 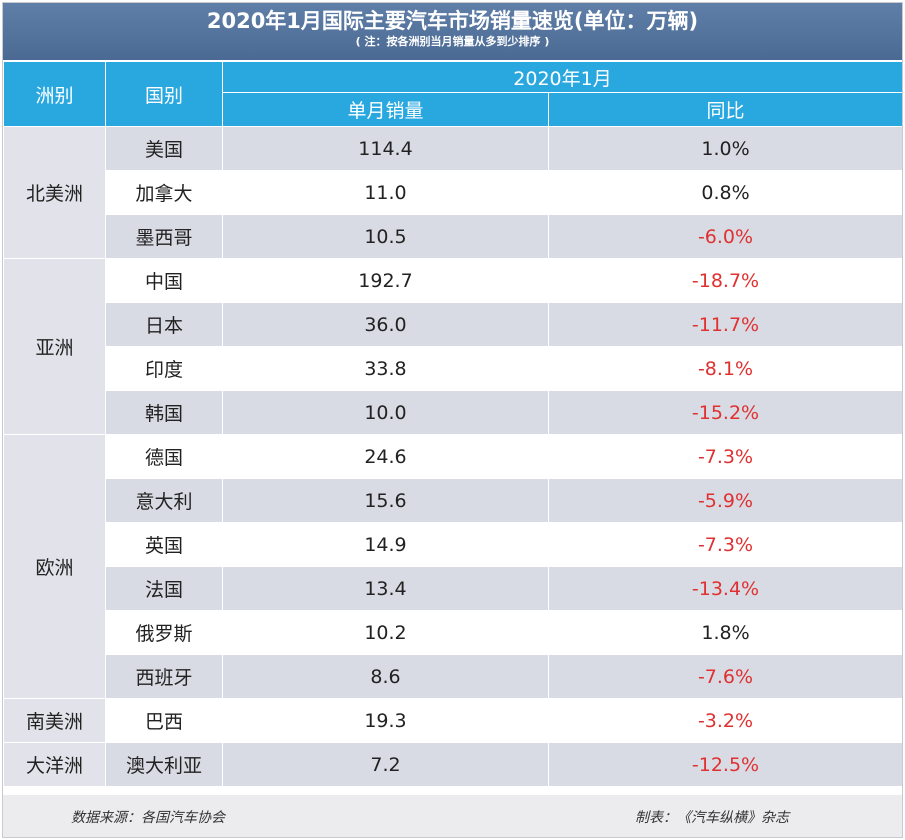 What do you see at coordinates (385, 500) in the screenshot?
I see `sales-cell: 15.6` at bounding box center [385, 500].